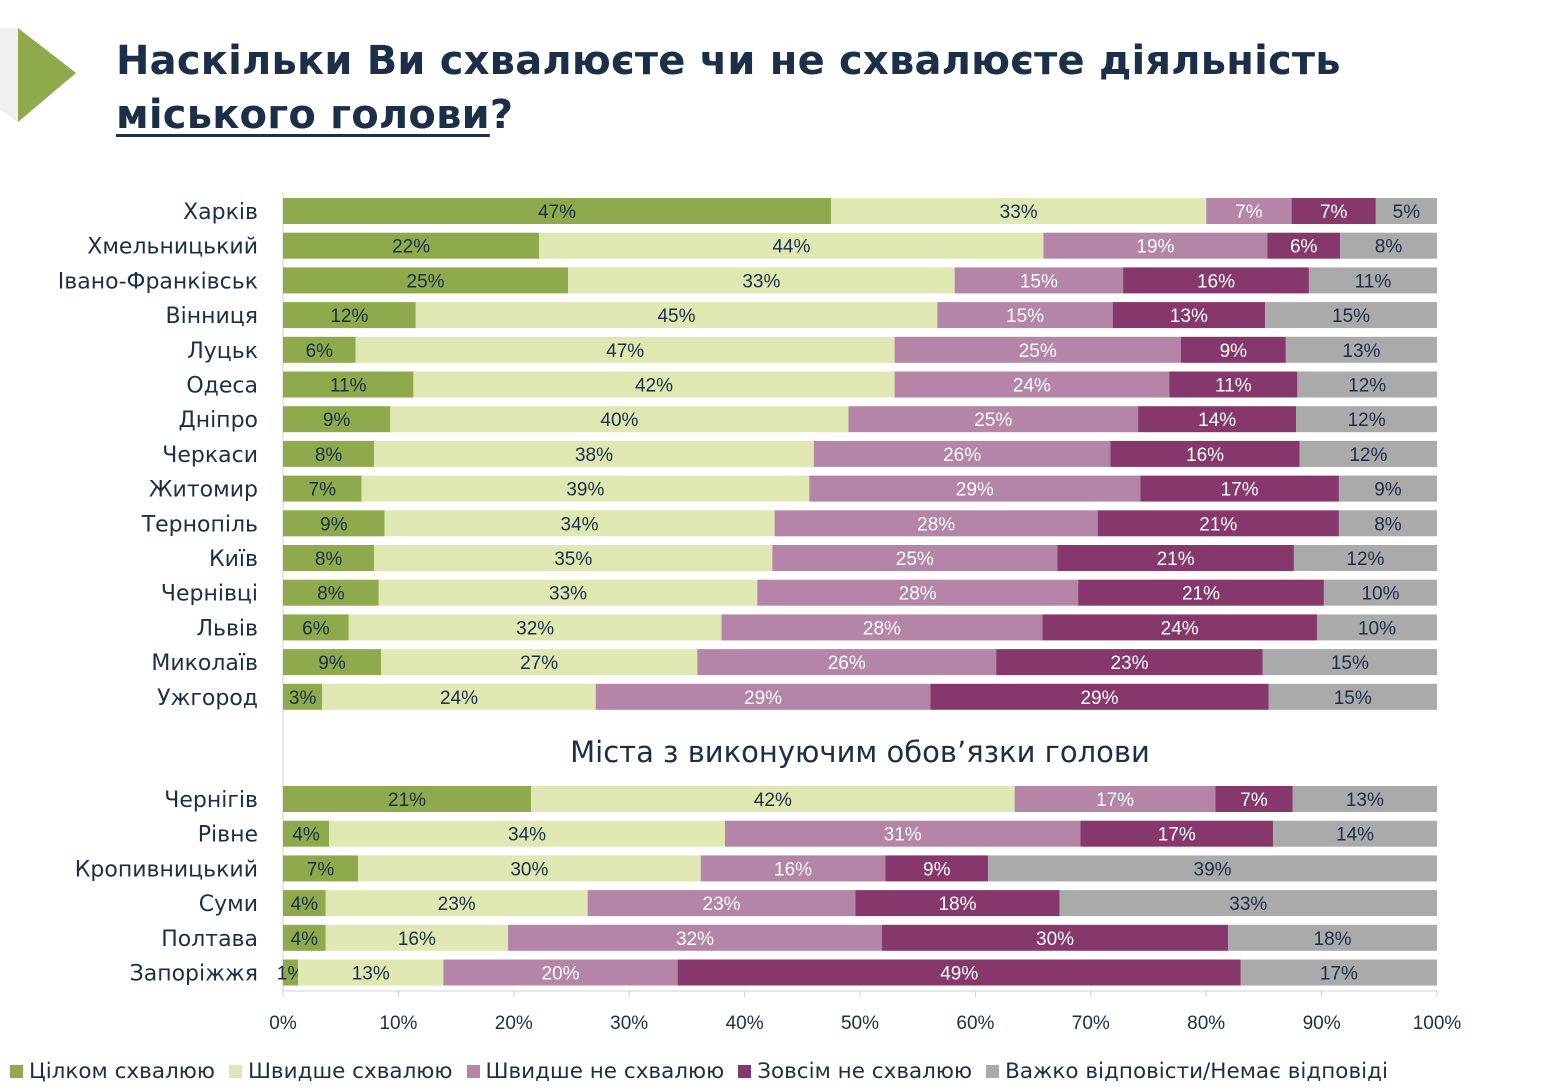 The width and height of the screenshot is (1546, 1090). What do you see at coordinates (1248, 904) in the screenshot?
I see `data-label: 33%` at bounding box center [1248, 904].